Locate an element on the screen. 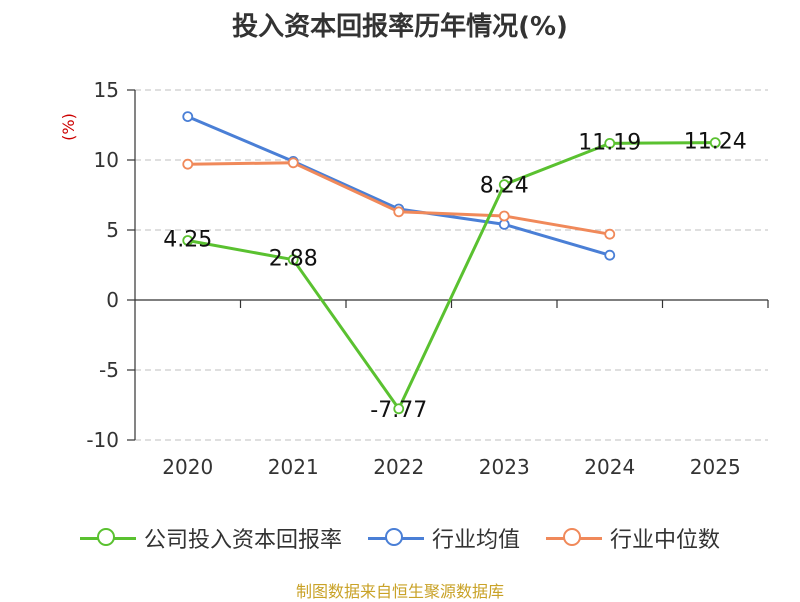  data-label: -7.77 is located at coordinates (398, 410).